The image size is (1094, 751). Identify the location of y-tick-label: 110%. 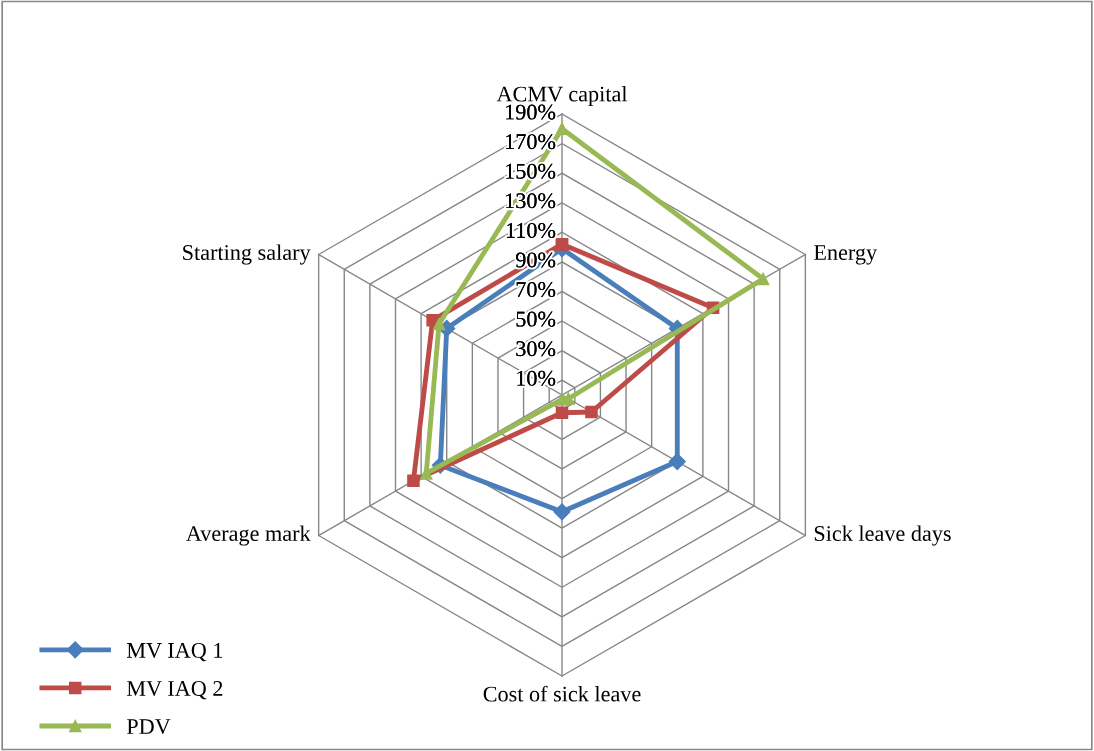
(531, 230).